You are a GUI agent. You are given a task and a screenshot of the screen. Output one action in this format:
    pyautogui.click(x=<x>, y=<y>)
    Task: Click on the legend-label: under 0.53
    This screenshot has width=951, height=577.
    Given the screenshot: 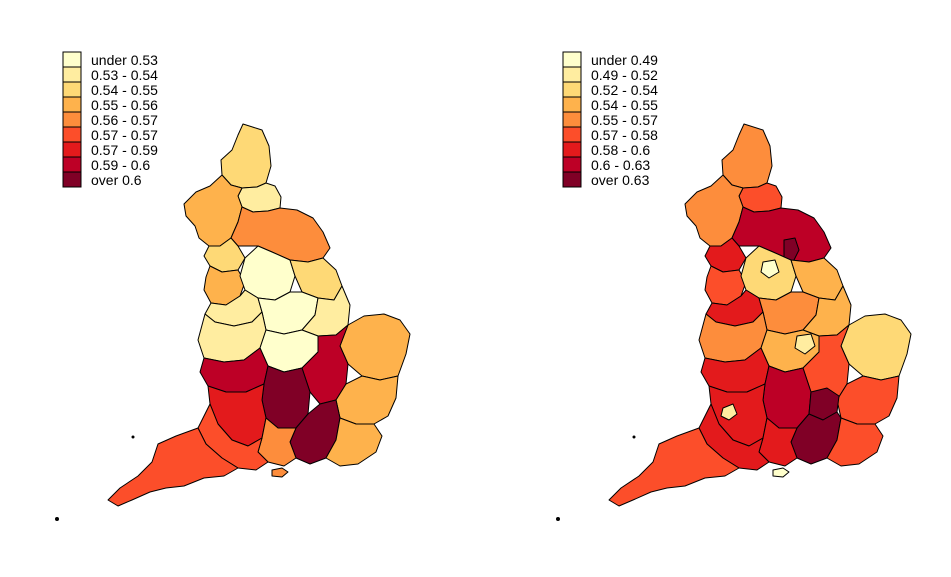 What is the action you would take?
    pyautogui.click(x=124, y=60)
    